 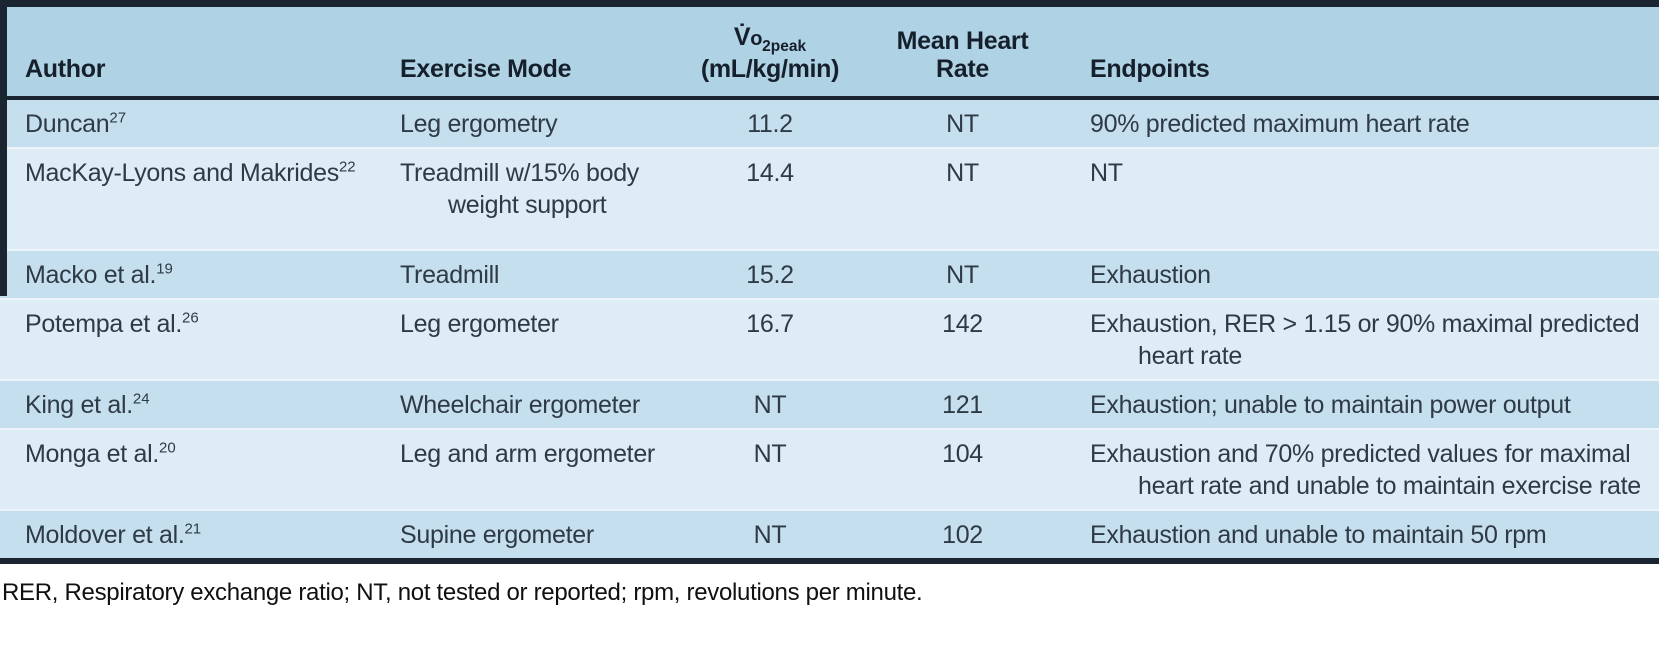 What do you see at coordinates (187, 198) in the screenshot?
I see `author-cell: MacKay-Lyons and Makrides22` at bounding box center [187, 198].